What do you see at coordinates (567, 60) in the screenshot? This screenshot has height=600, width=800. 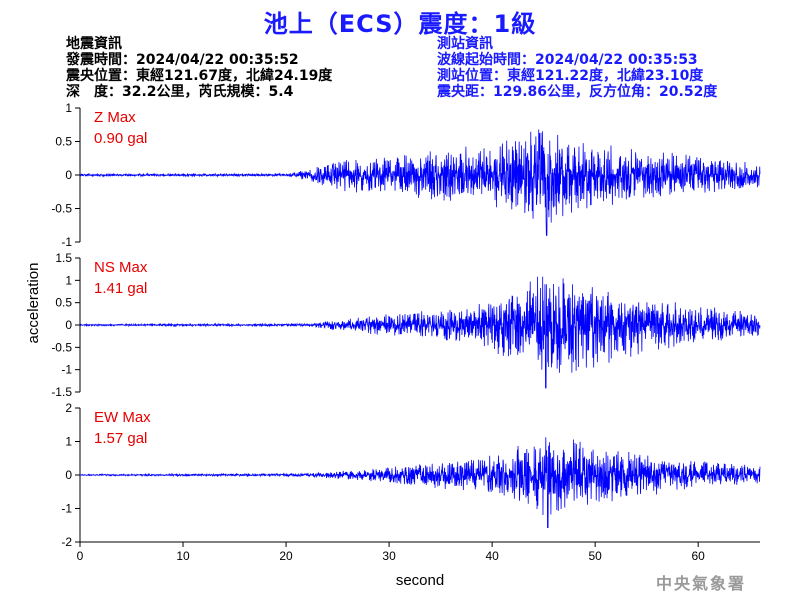 I see `wave-start-time: 波線起始時間：2024/04/22 00:35:53` at bounding box center [567, 60].